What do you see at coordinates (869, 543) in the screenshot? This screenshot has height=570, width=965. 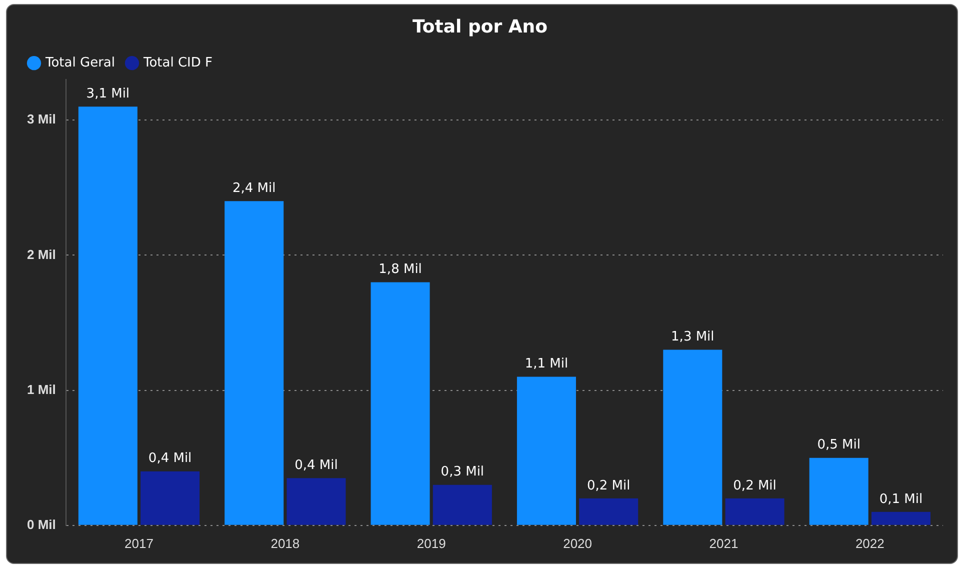 I see `x-tick-label: 2022` at bounding box center [869, 543].